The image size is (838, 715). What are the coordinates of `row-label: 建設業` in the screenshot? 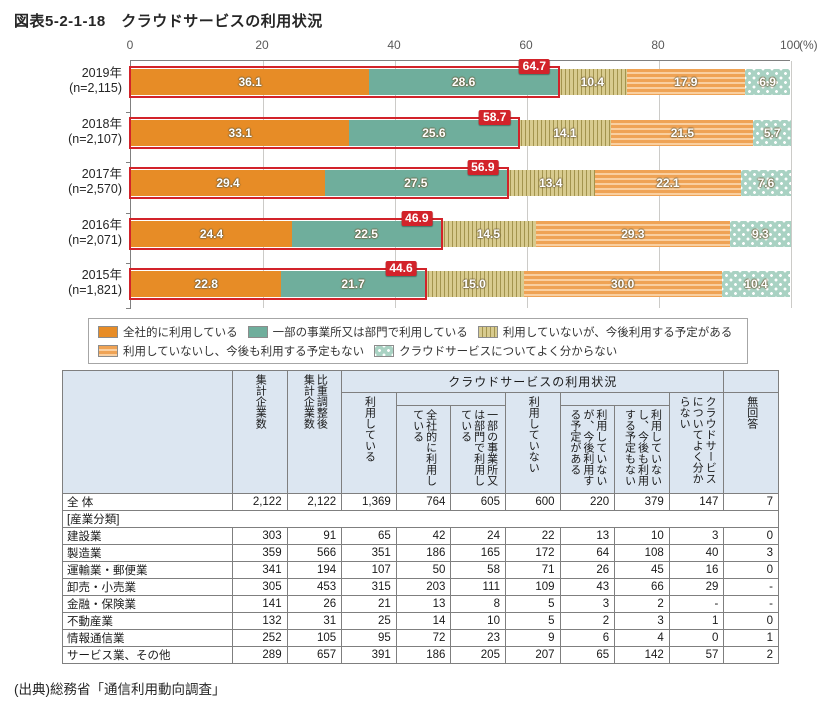 It's located at (147, 536).